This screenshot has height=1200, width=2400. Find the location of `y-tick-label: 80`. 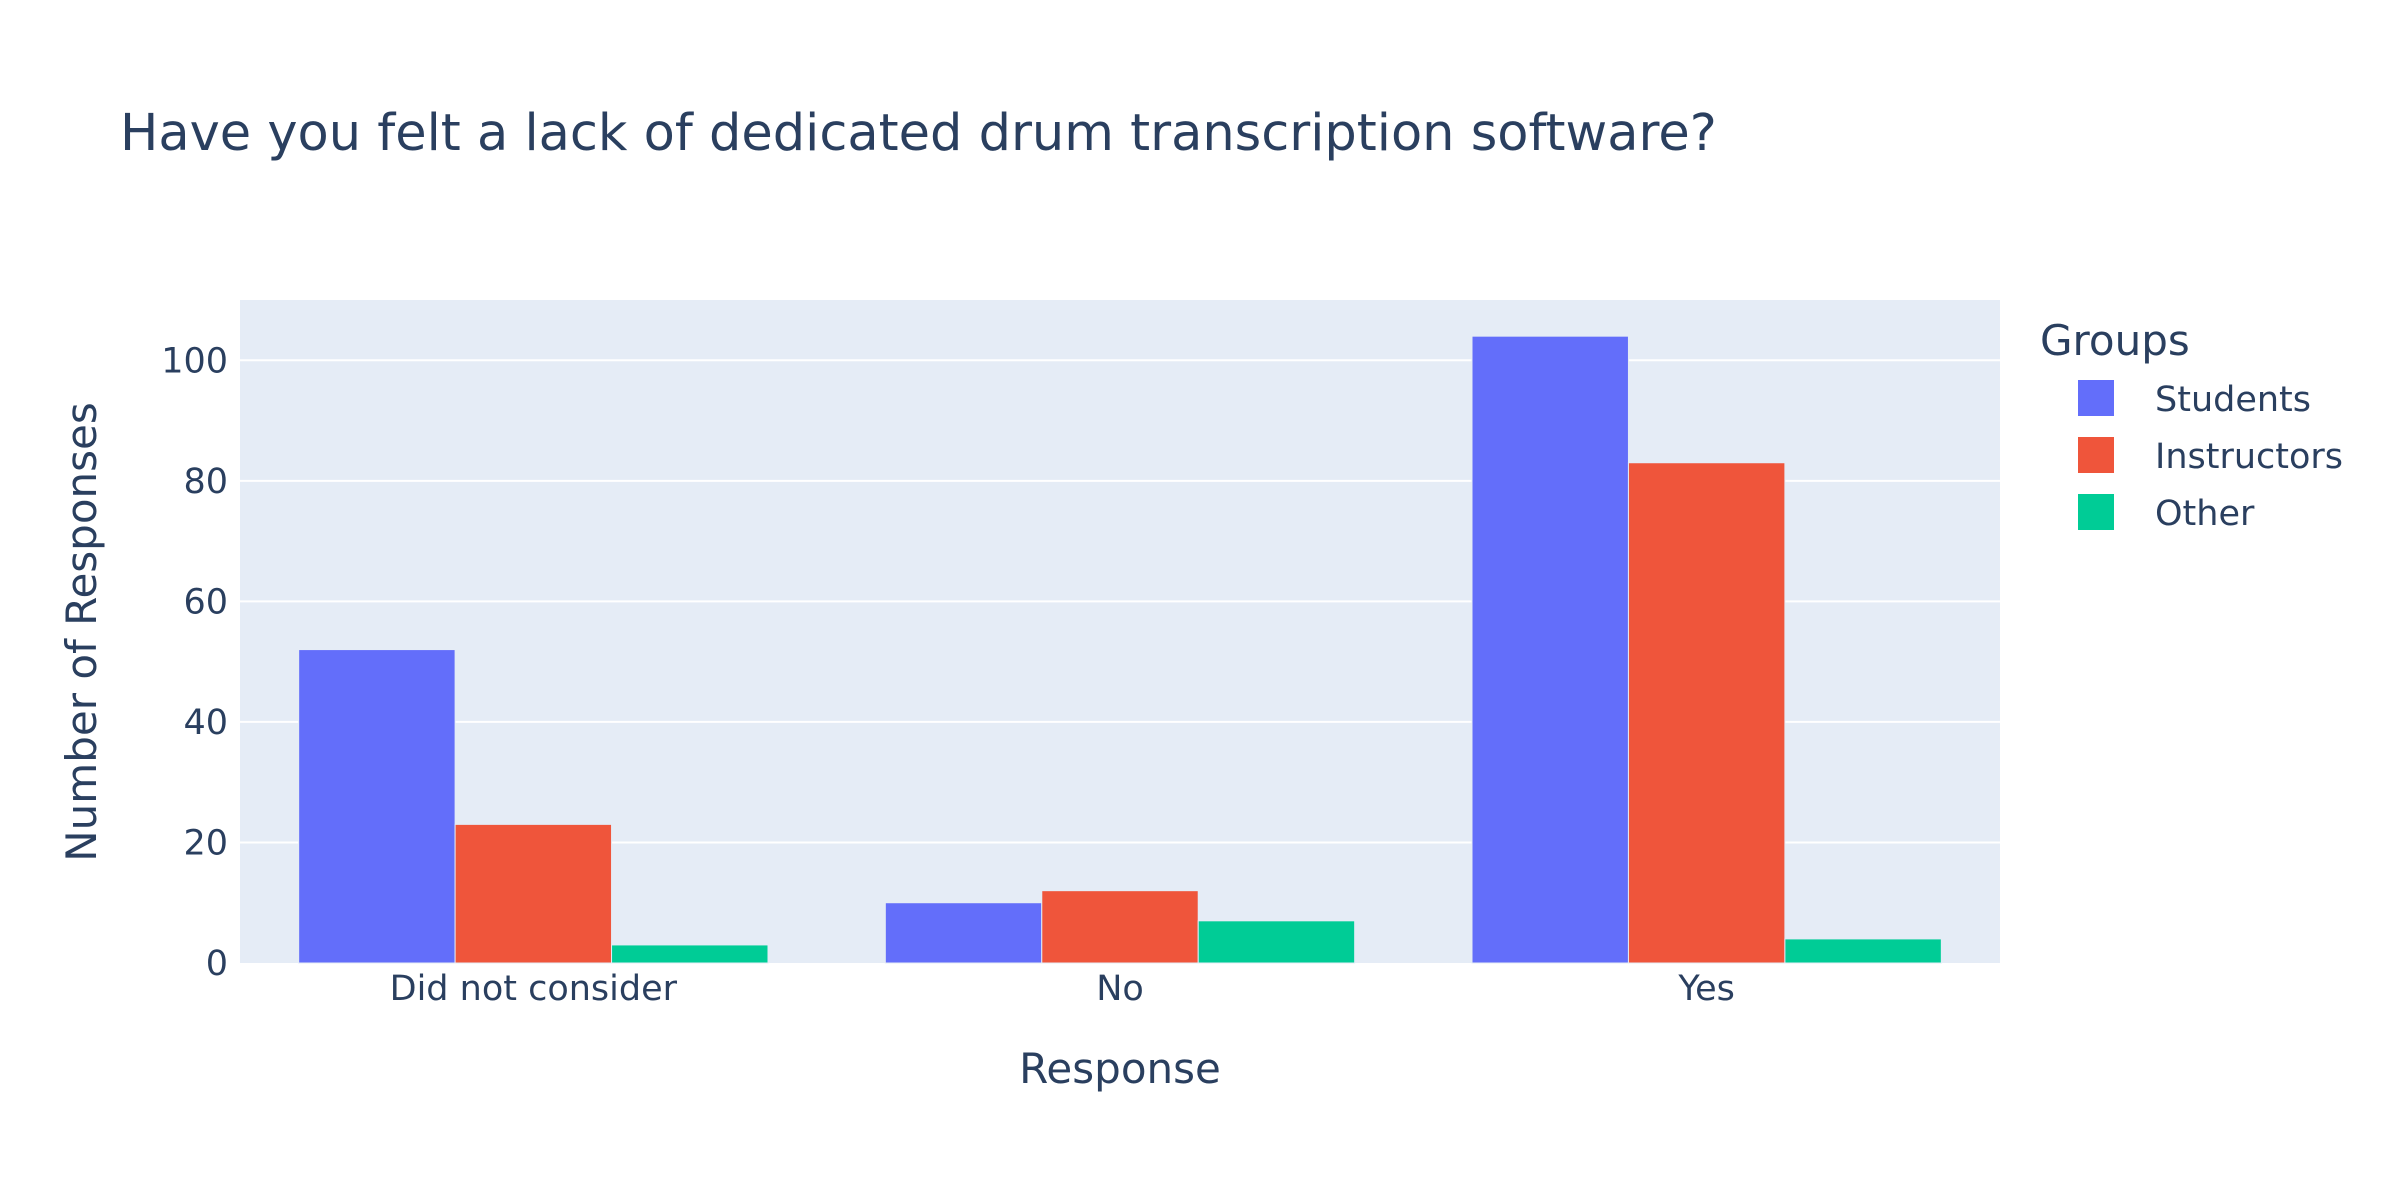

y-tick-label: 80 is located at coordinates (205, 482).